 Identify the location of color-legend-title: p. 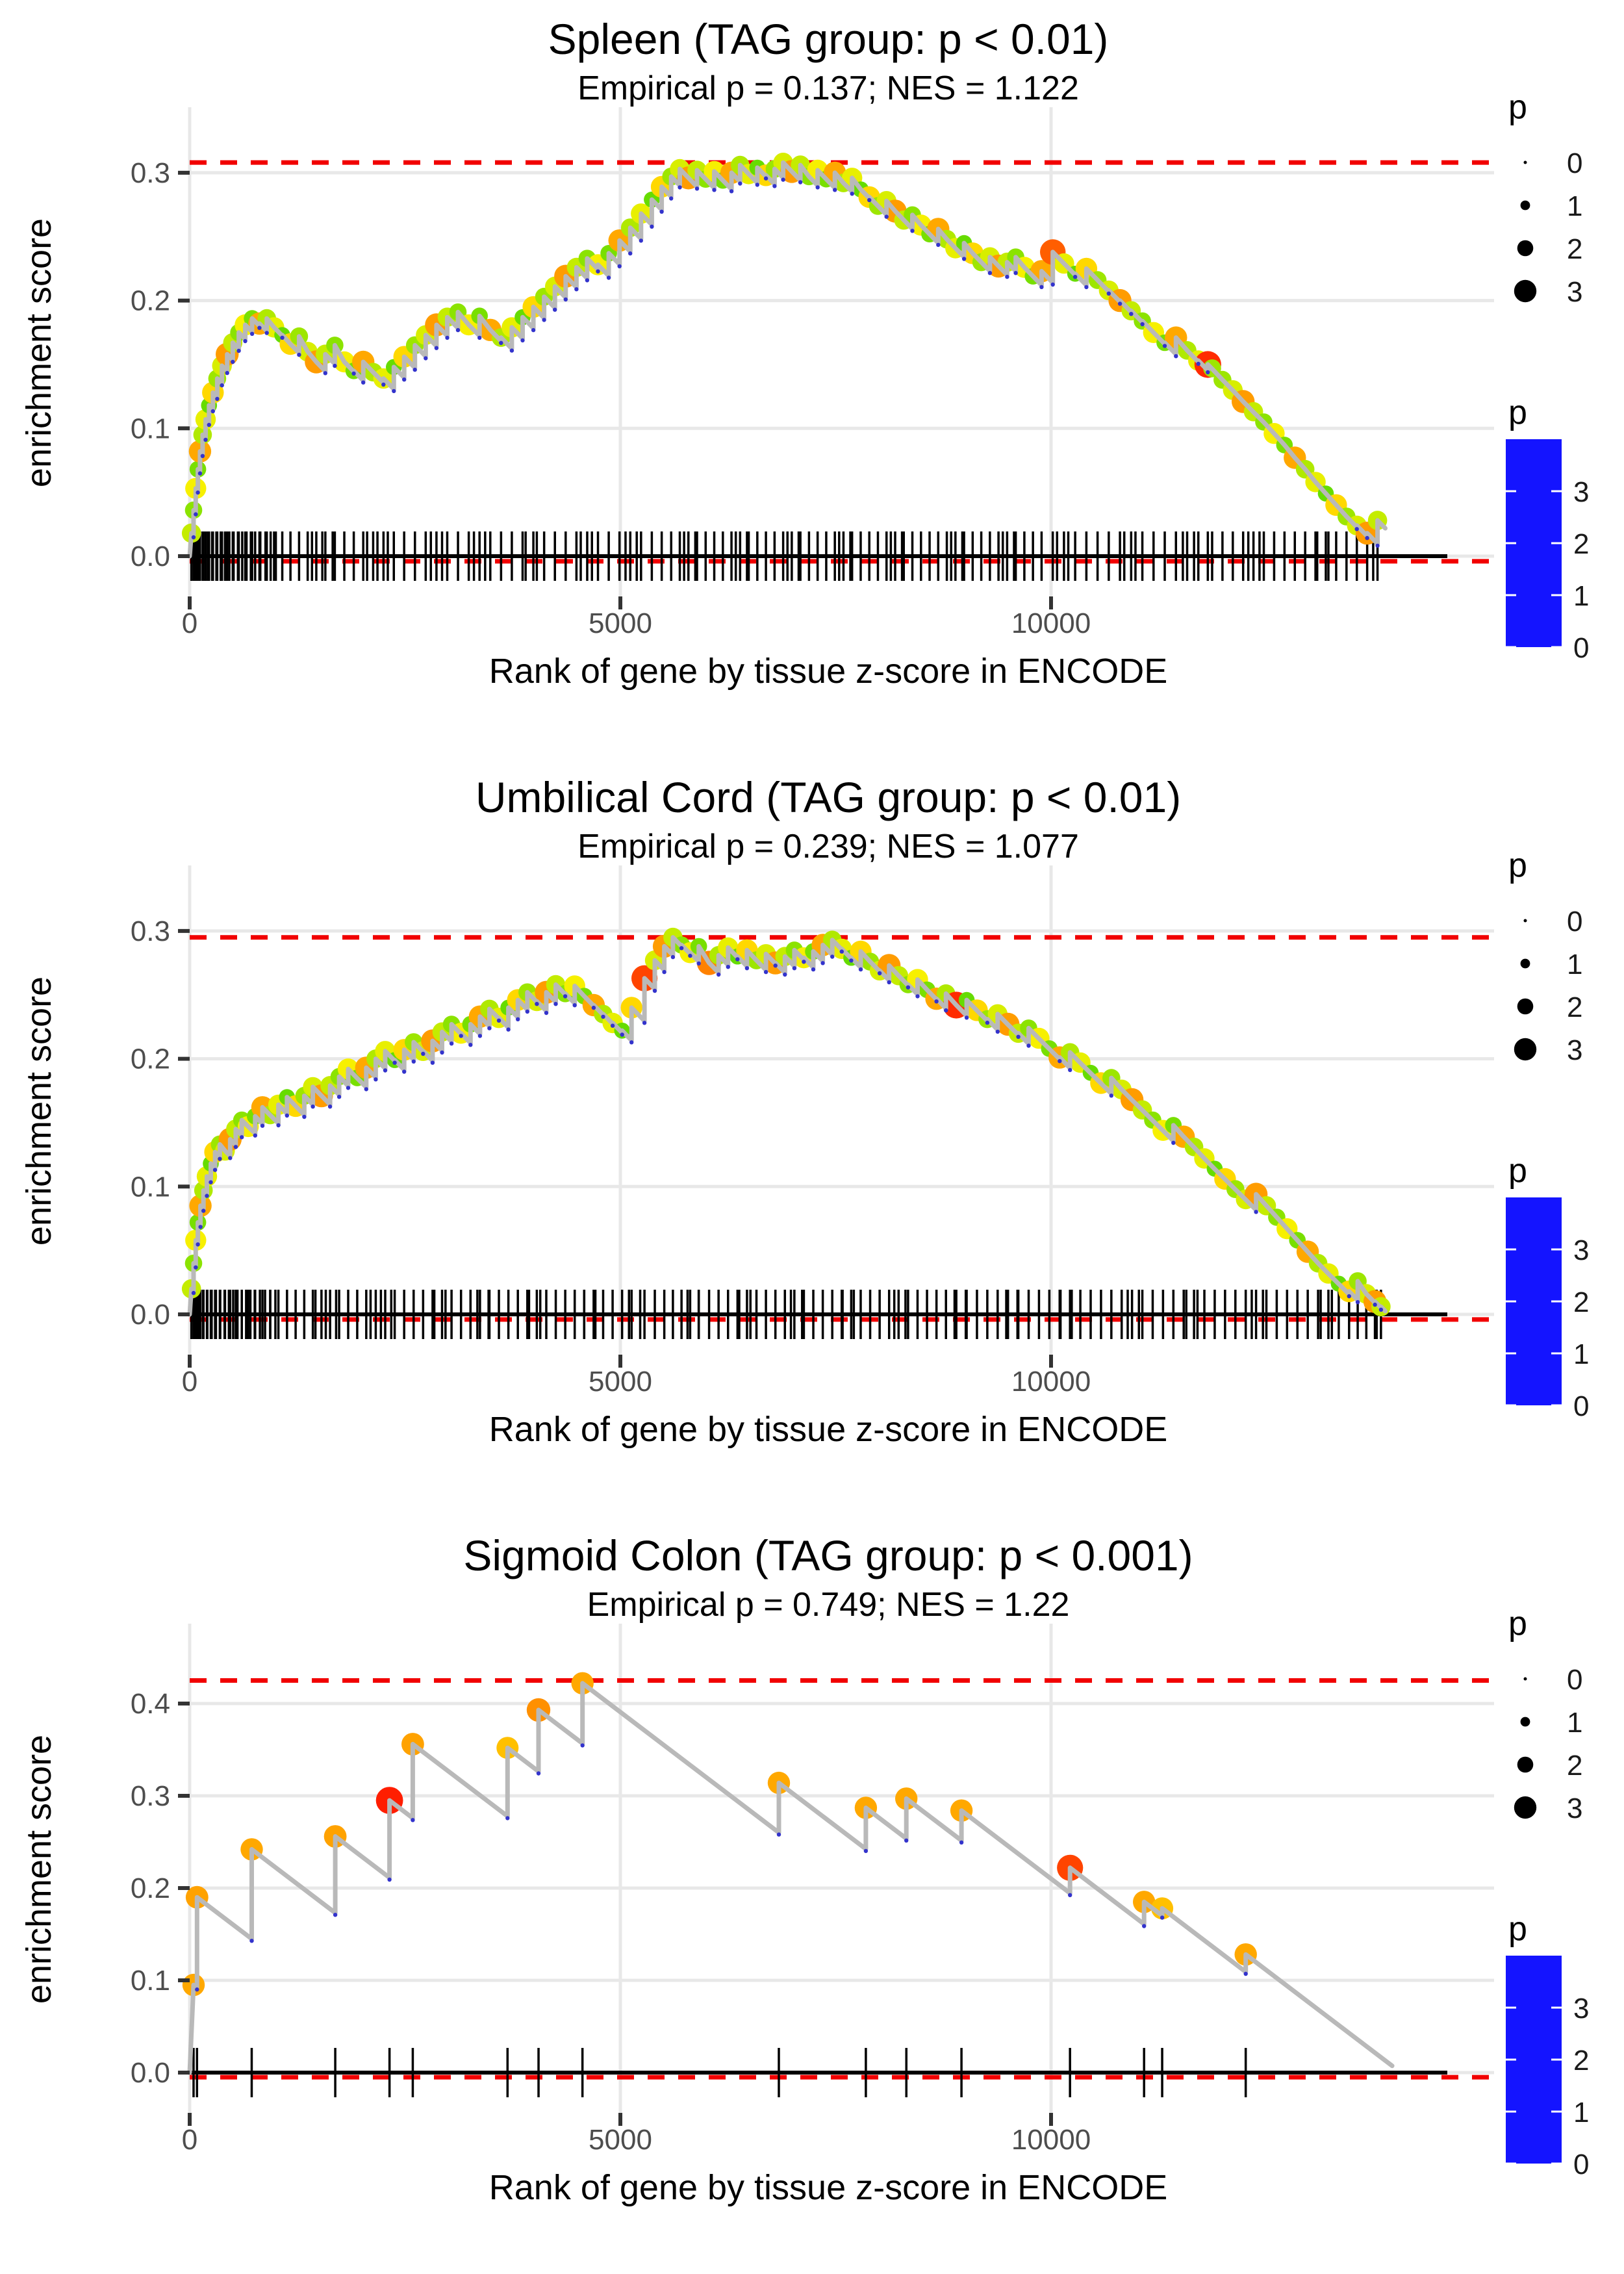
(1517, 412).